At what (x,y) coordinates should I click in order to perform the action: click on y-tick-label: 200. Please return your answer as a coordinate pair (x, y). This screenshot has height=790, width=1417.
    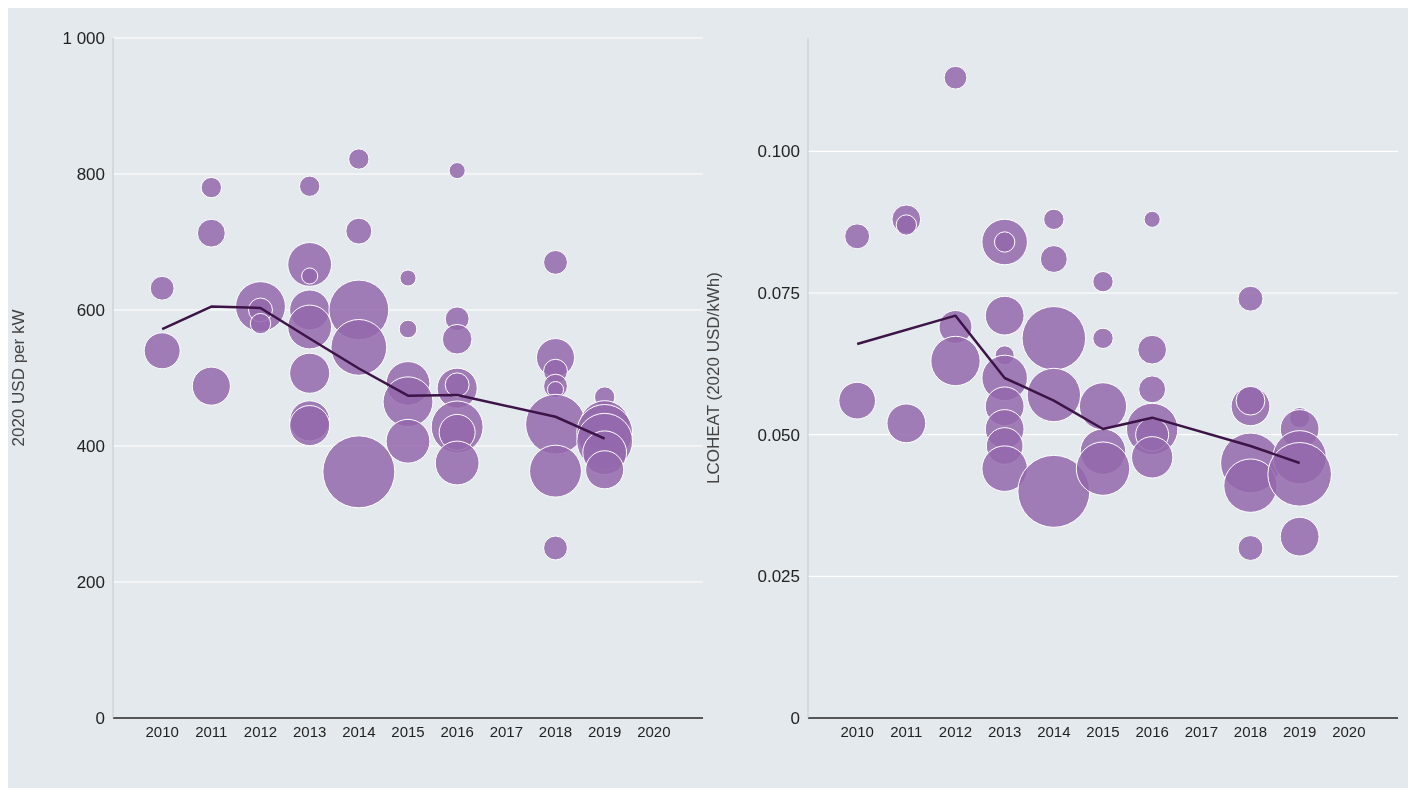
    Looking at the image, I should click on (90, 583).